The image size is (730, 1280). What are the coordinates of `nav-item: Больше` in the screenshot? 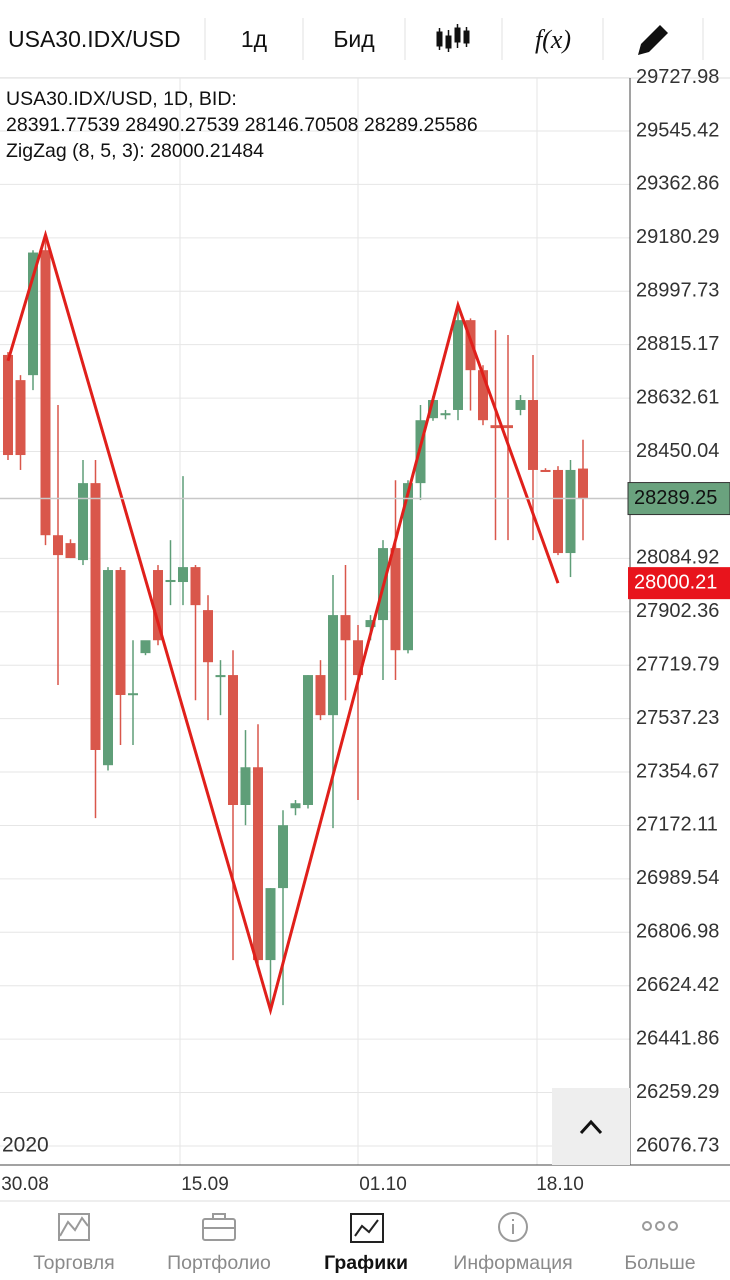 It's located at (659, 1263).